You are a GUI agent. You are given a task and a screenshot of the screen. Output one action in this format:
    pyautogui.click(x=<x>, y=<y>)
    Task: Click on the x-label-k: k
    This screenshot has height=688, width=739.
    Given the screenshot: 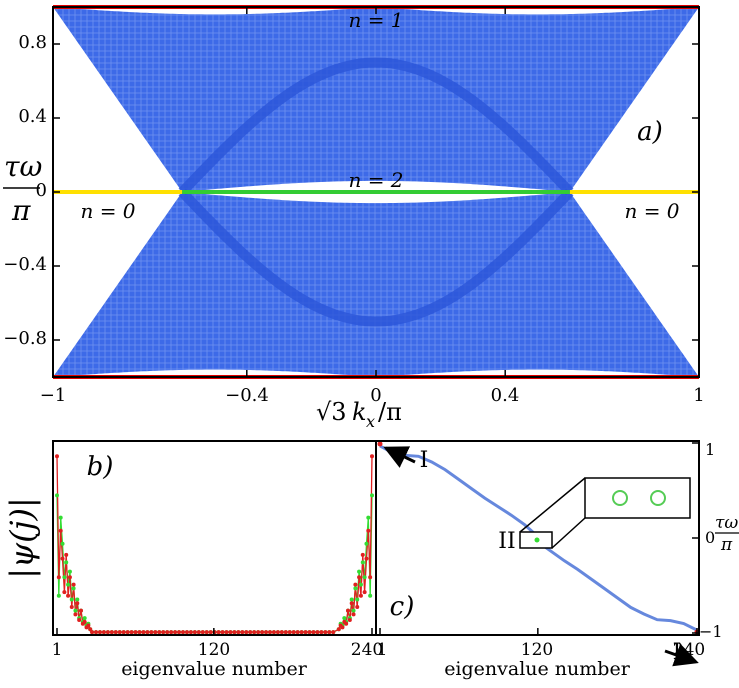 What is the action you would take?
    pyautogui.click(x=359, y=412)
    